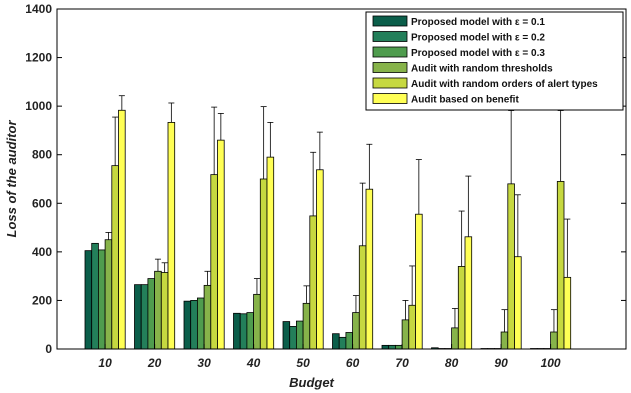  What do you see at coordinates (38, 58) in the screenshot?
I see `y-tick-label: 1200` at bounding box center [38, 58].